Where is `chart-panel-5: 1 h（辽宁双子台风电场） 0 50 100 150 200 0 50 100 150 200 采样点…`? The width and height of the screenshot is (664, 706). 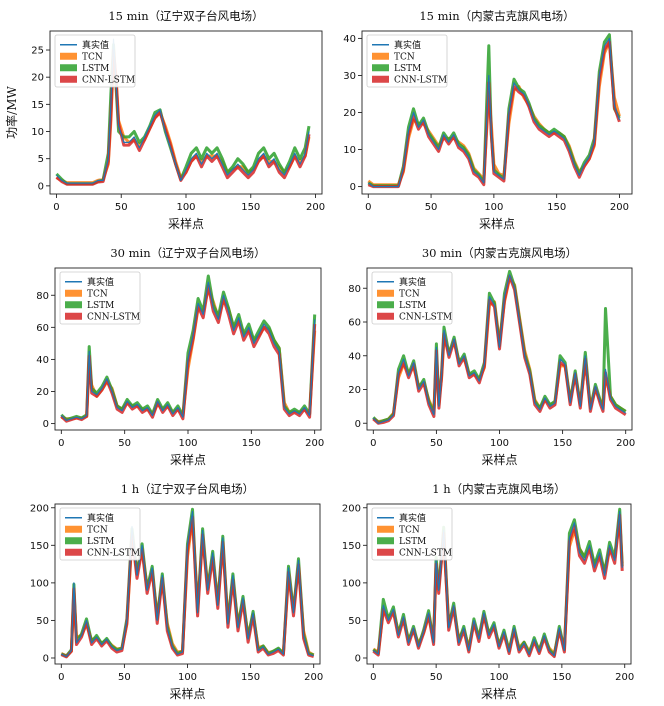
chart-panel-5: 1 h（辽宁双子台风电场） 0 50 100 150 200 0 50 100 150 200 采样点… is located at coordinates (176, 591).